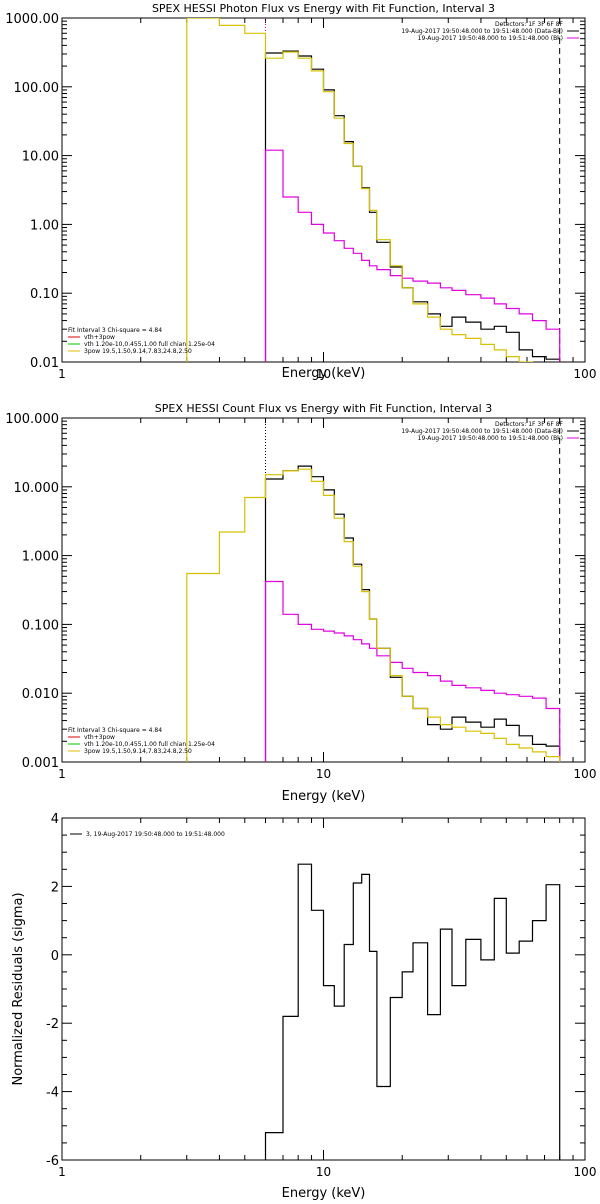 Image resolution: width=600 pixels, height=1204 pixels. What do you see at coordinates (55, 887) in the screenshot?
I see `y-tick-label: 2` at bounding box center [55, 887].